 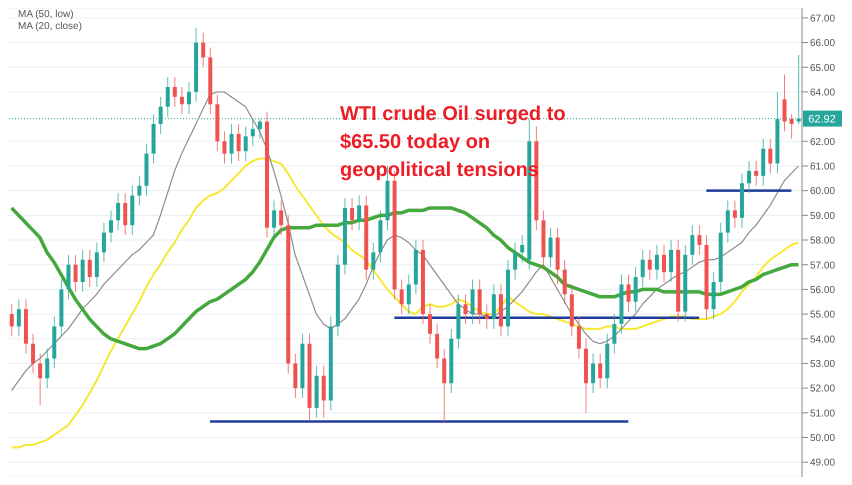 What do you see at coordinates (823, 241) in the screenshot?
I see `y-tick-label: 58.00` at bounding box center [823, 241].